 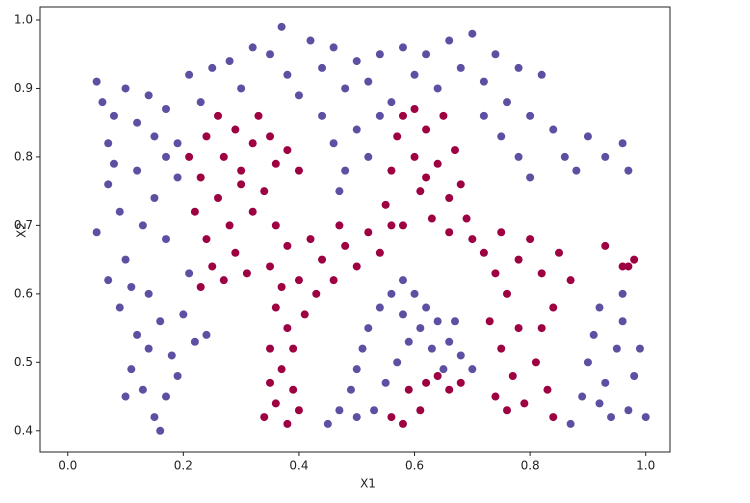 What do you see at coordinates (298, 466) in the screenshot?
I see `x-tick-label: 0.4` at bounding box center [298, 466].